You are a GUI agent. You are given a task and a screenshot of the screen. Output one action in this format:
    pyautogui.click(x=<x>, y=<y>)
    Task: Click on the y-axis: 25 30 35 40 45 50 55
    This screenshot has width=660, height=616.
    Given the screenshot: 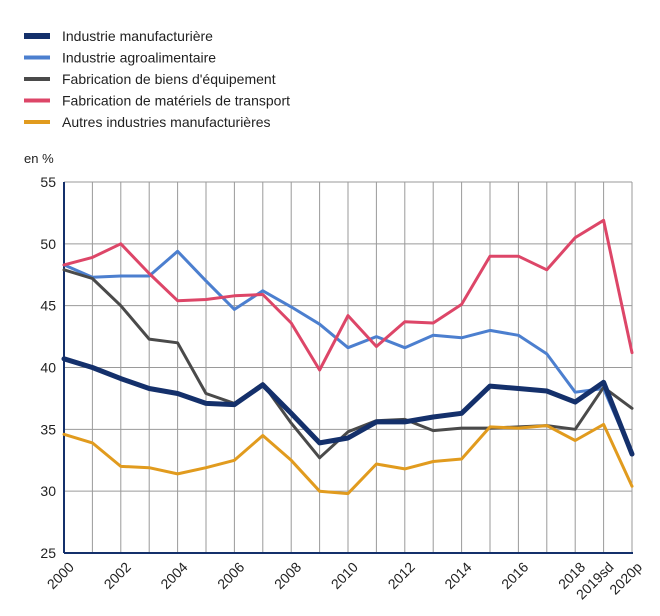 What is the action you would take?
    pyautogui.click(x=48, y=367)
    